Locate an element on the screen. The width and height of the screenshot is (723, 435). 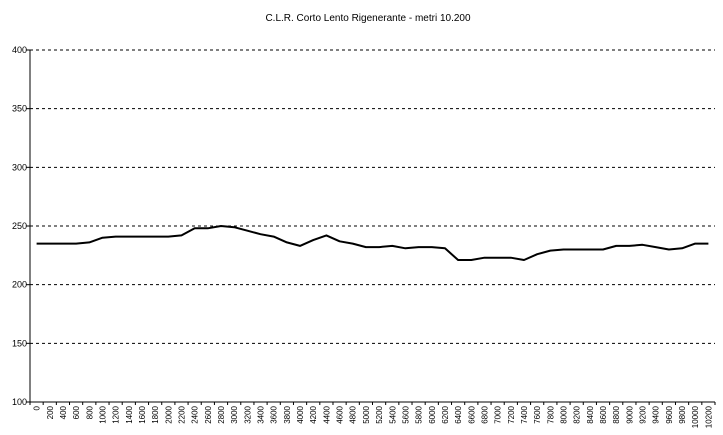
series-line is located at coordinates (372, 243).